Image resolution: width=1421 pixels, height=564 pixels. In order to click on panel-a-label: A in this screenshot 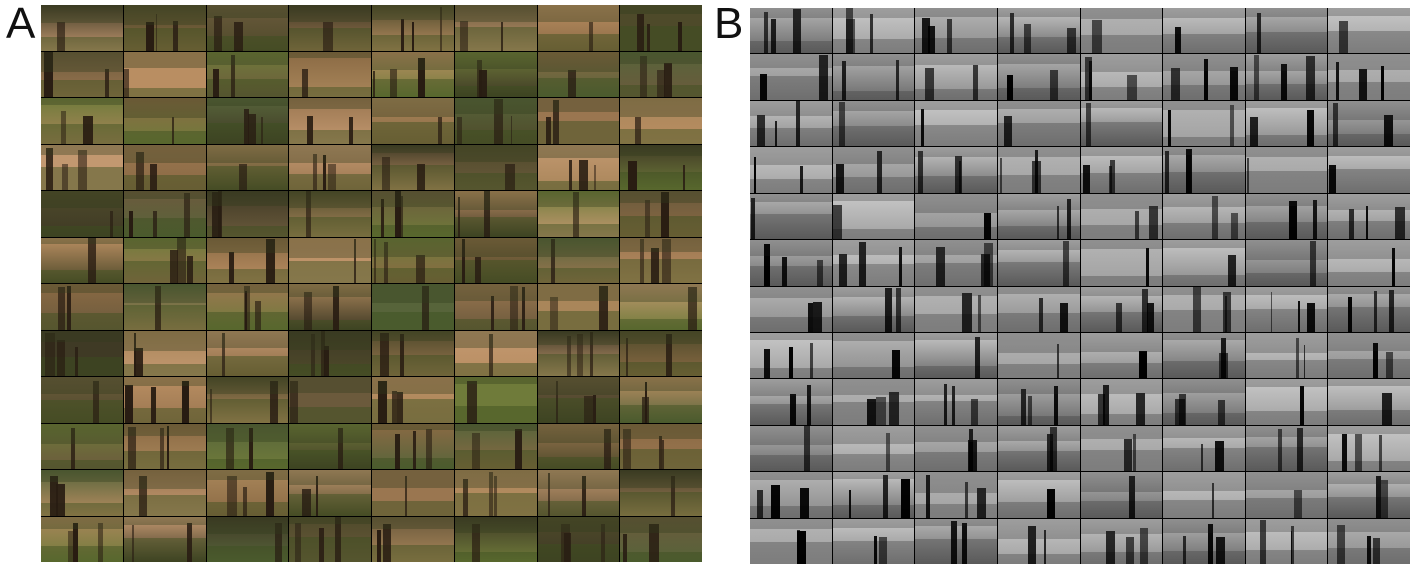, I will do `click(21, 24)`.